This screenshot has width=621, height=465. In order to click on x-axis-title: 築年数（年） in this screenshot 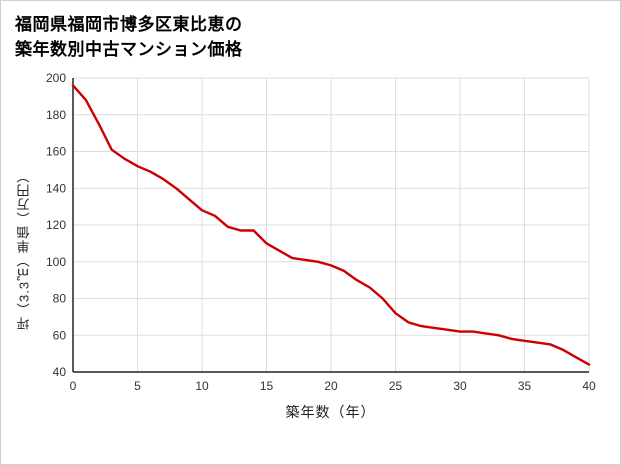, I will do `click(330, 412)`.